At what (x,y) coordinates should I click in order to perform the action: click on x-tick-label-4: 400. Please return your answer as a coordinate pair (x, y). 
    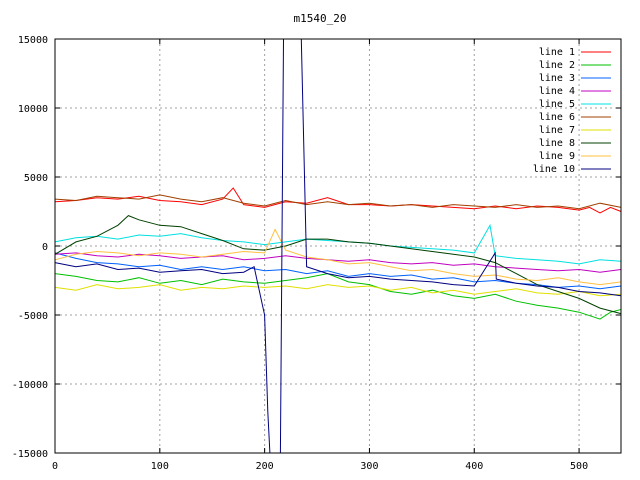
    Looking at the image, I should click on (474, 466).